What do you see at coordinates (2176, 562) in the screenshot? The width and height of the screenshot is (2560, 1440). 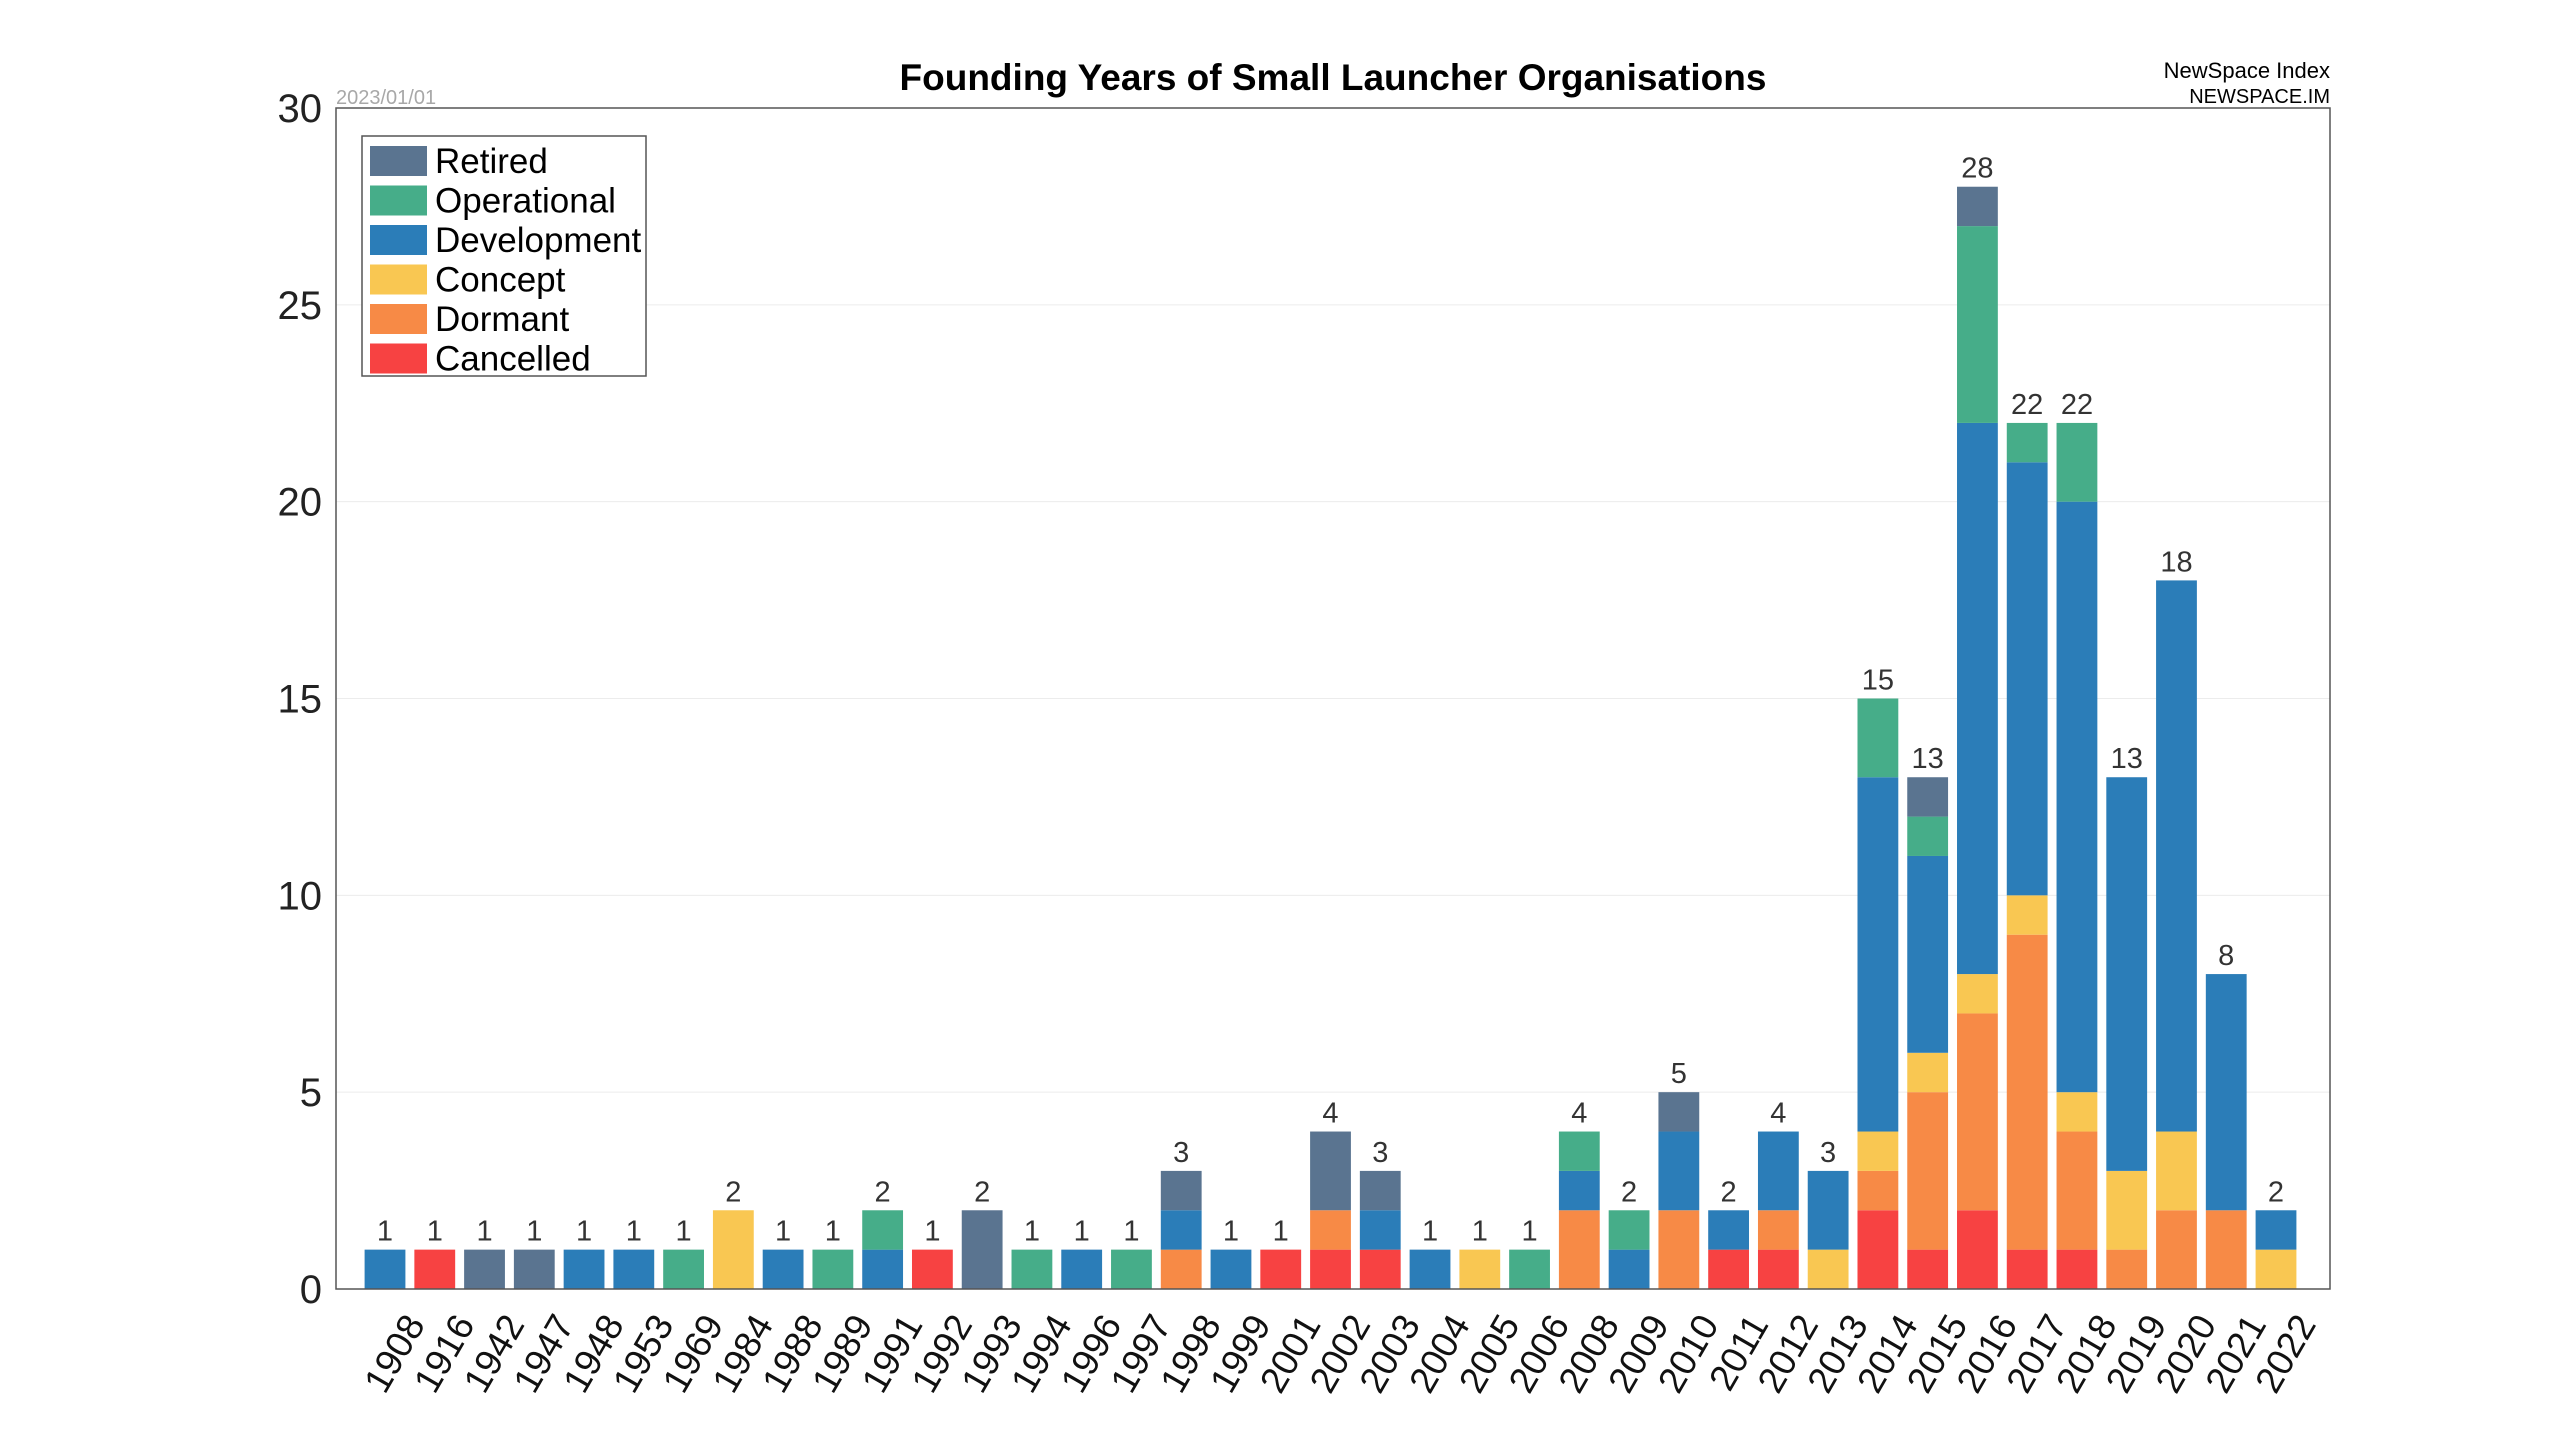 I see `total-label: 18` at bounding box center [2176, 562].